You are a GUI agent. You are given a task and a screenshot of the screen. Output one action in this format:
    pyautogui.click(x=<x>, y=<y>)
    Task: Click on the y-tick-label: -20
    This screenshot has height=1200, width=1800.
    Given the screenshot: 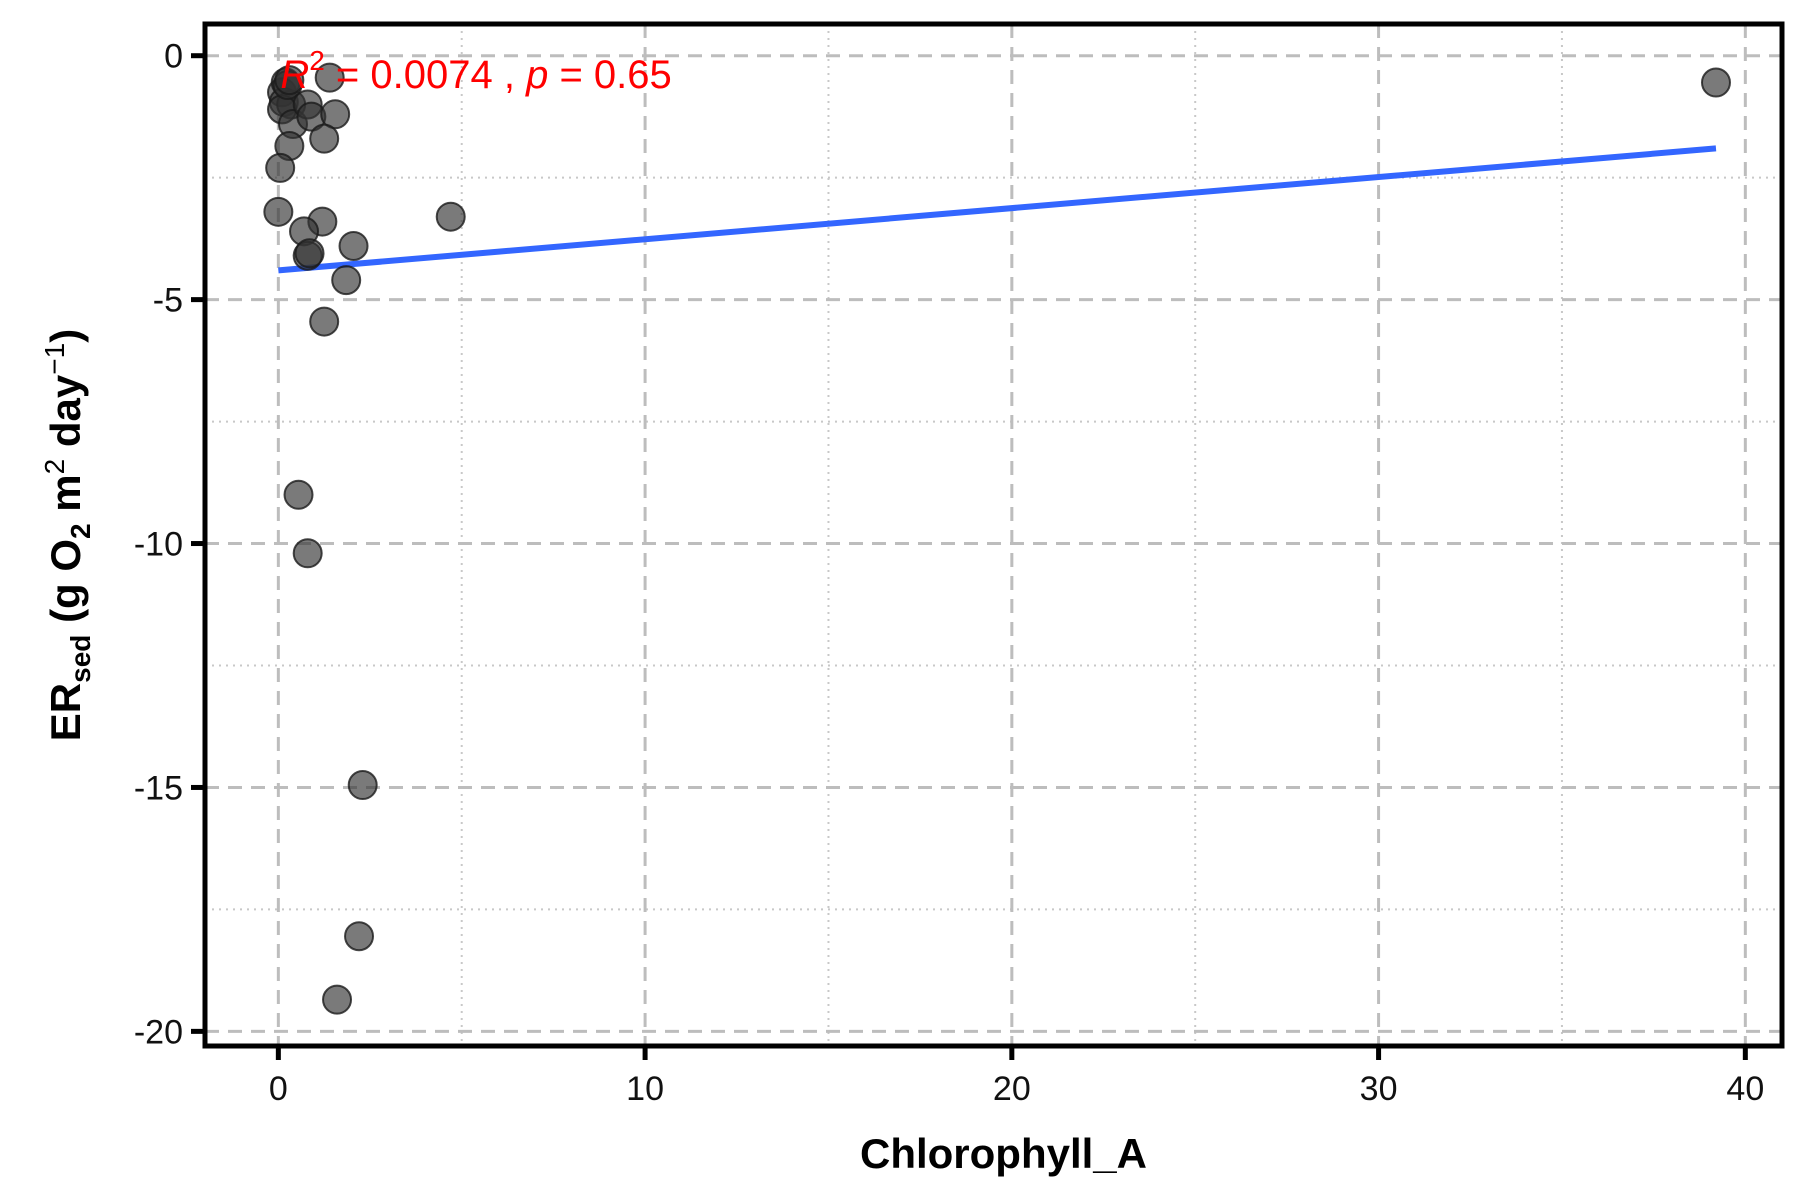 What is the action you would take?
    pyautogui.click(x=158, y=1032)
    